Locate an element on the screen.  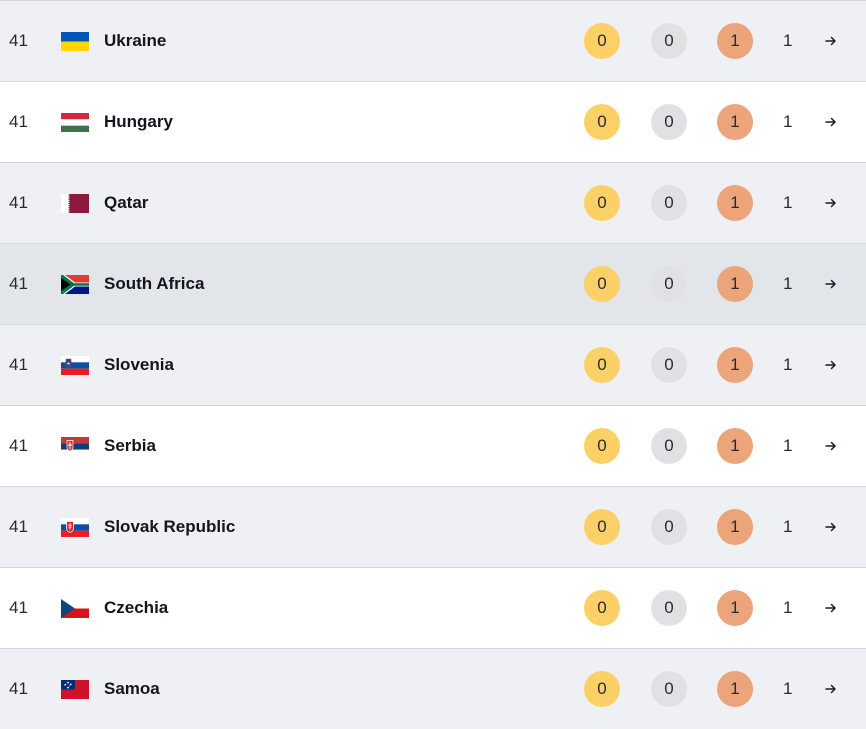
country-name: Serbia is located at coordinates (130, 445).